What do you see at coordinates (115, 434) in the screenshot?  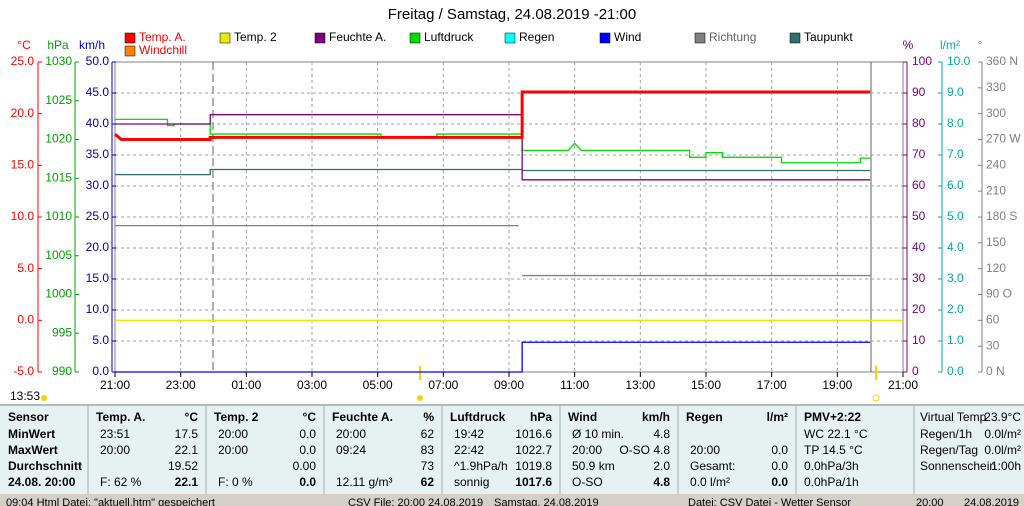 I see `cell-text: 23:51` at bounding box center [115, 434].